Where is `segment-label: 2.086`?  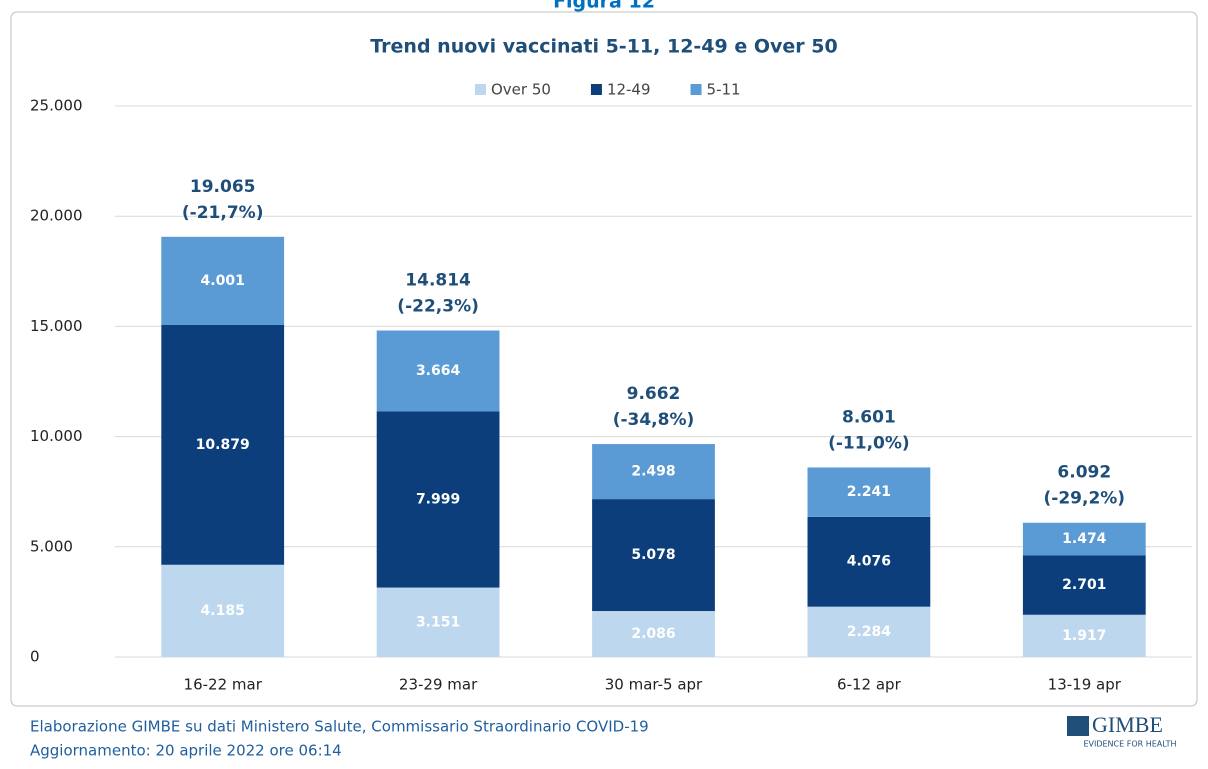 segment-label: 2.086 is located at coordinates (653, 634).